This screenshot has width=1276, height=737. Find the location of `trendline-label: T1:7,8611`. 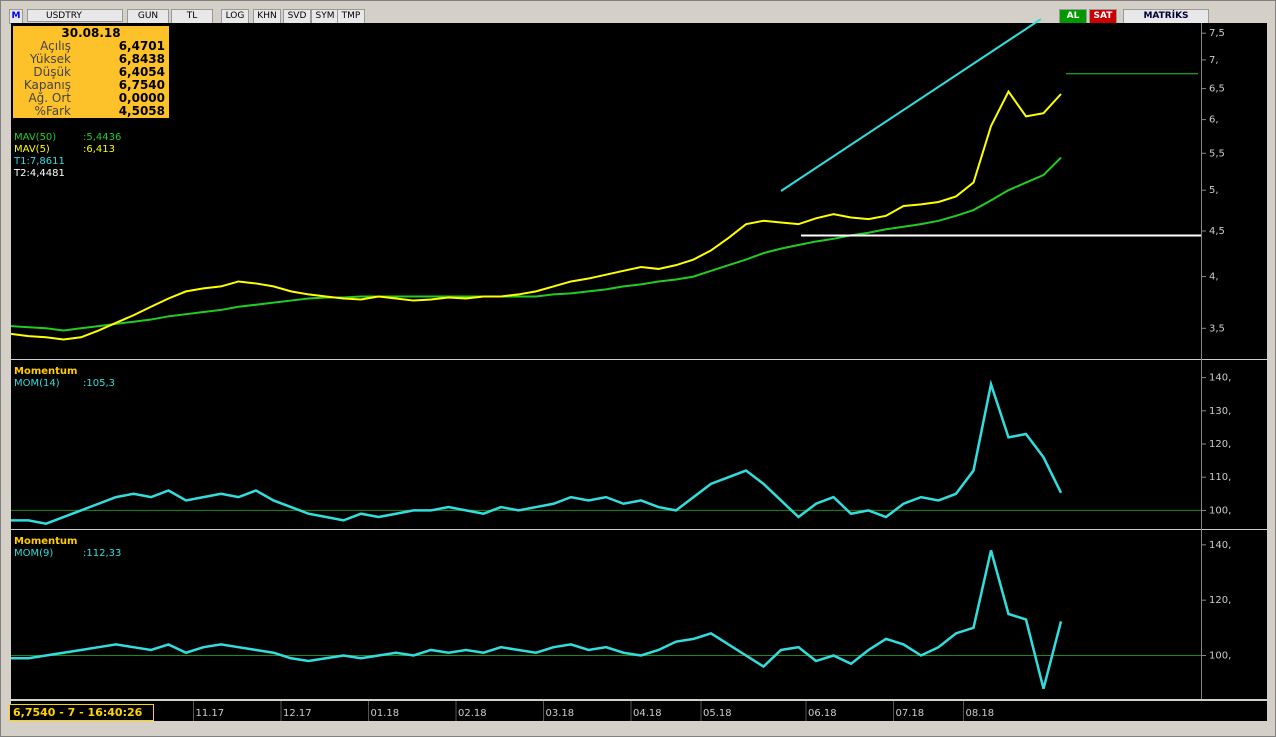

trendline-label: T1:7,8611 is located at coordinates (39, 161).